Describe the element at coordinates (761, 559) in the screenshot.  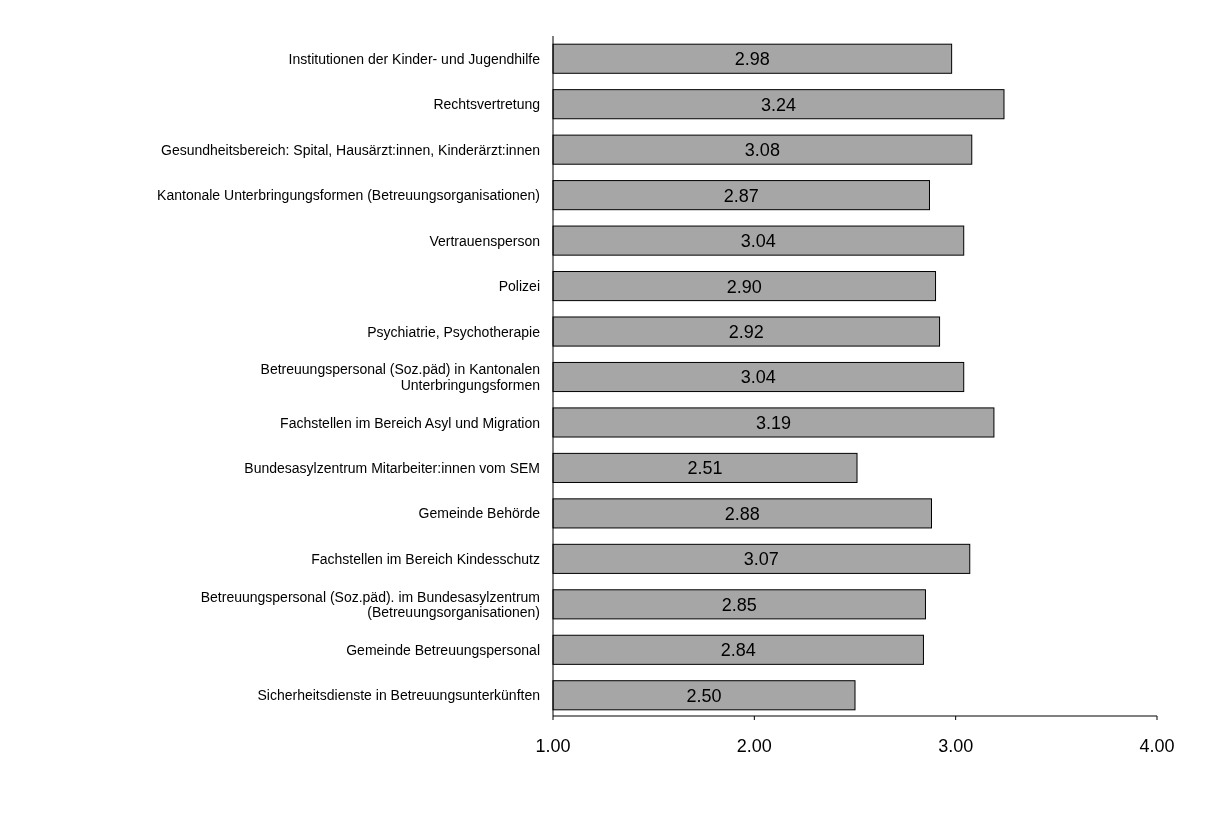
I see `data-label: 3.07` at that location.